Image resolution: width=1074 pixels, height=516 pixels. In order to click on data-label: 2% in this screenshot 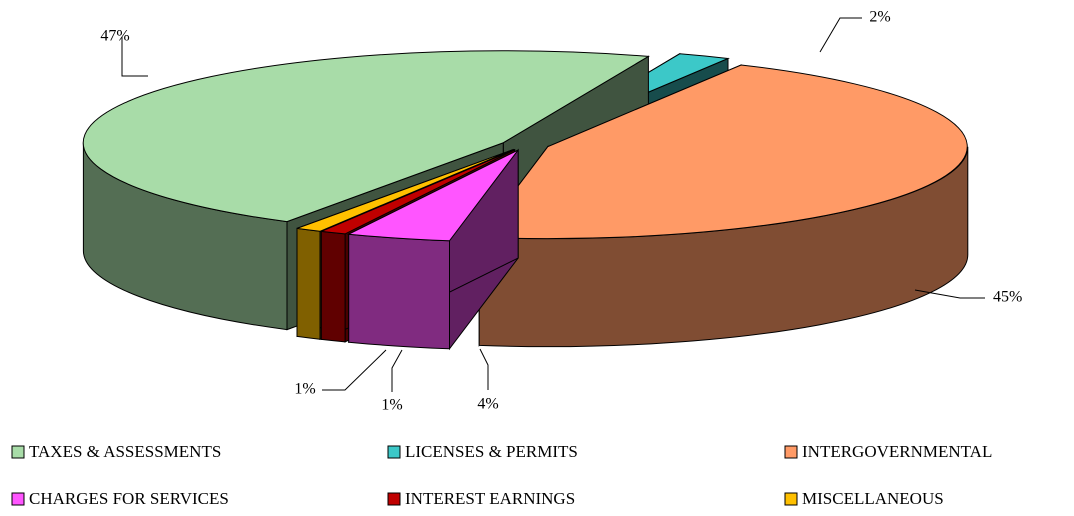, I will do `click(879, 17)`.